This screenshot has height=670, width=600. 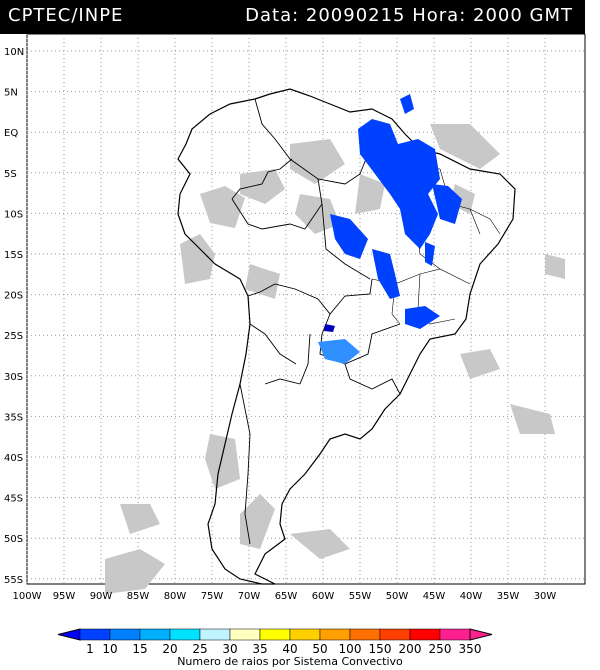 What do you see at coordinates (13, 499) in the screenshot?
I see `latitude-label: 45S` at bounding box center [13, 499].